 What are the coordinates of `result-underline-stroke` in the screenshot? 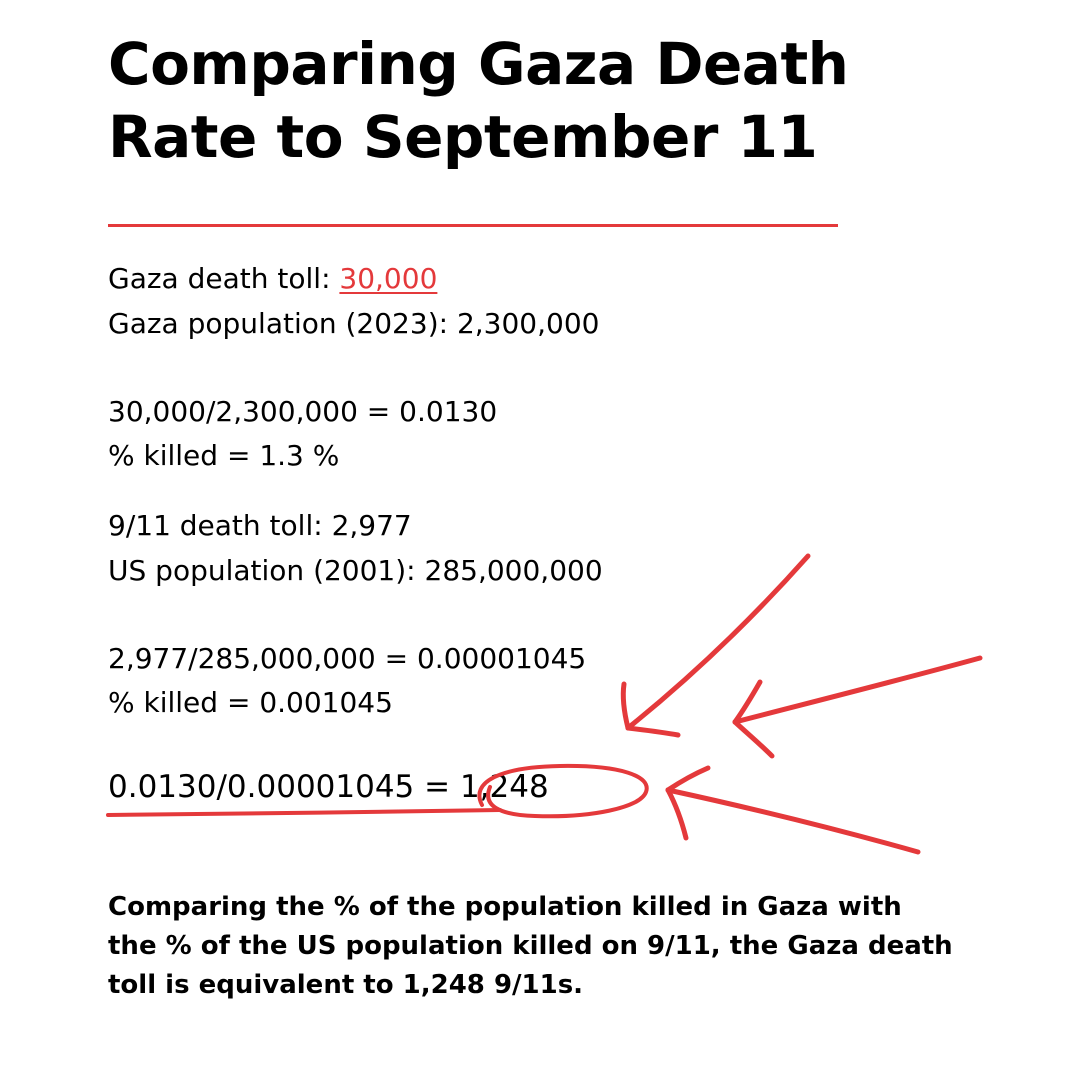 It's located at (304, 812).